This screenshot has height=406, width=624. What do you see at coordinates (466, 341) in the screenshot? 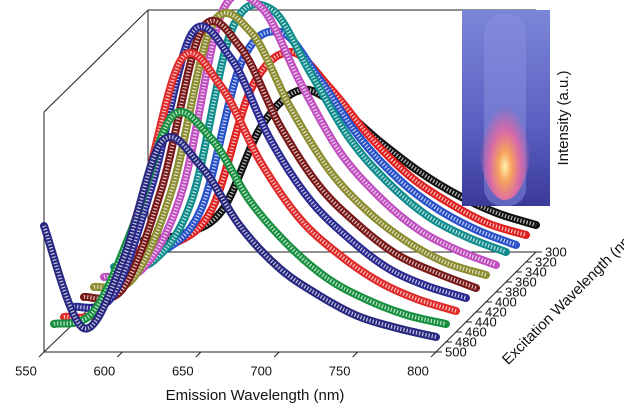
I see `z-tick-label: 480` at bounding box center [466, 341].